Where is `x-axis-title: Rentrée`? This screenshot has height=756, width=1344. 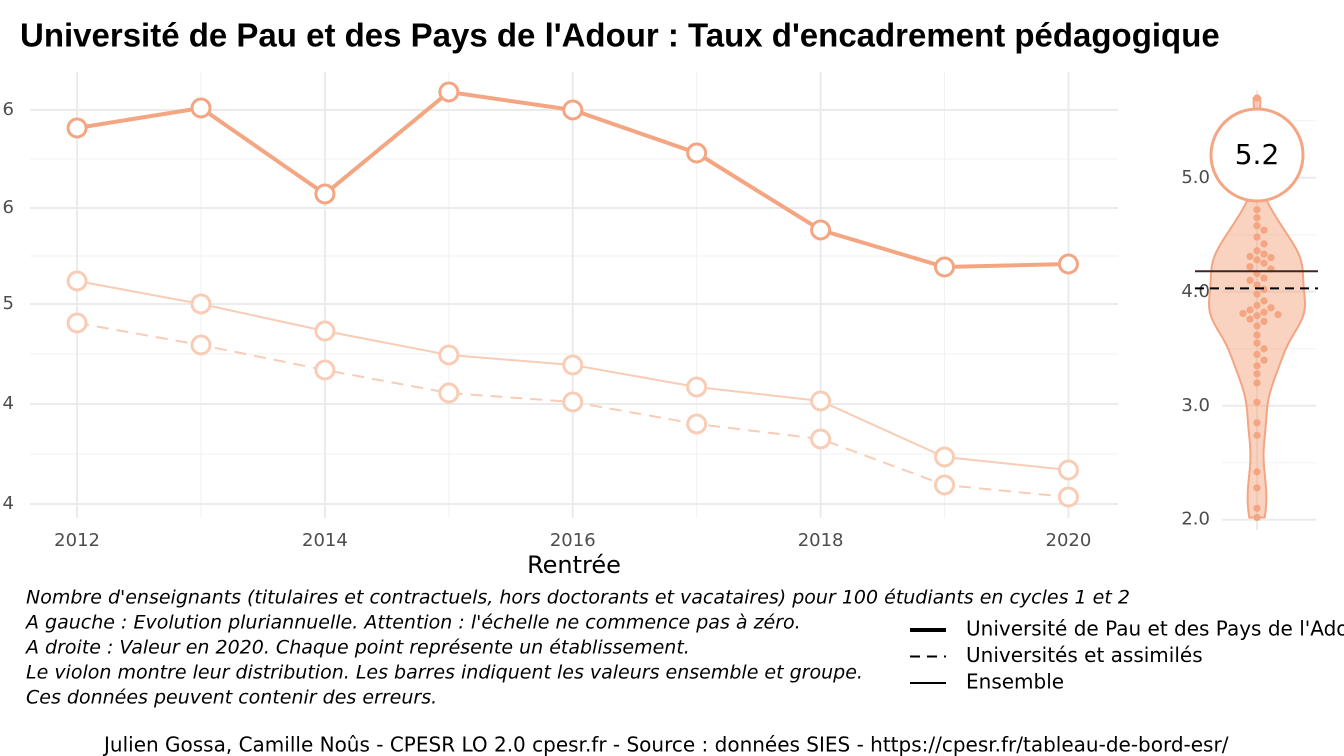
x-axis-title: Rentrée is located at coordinates (574, 565).